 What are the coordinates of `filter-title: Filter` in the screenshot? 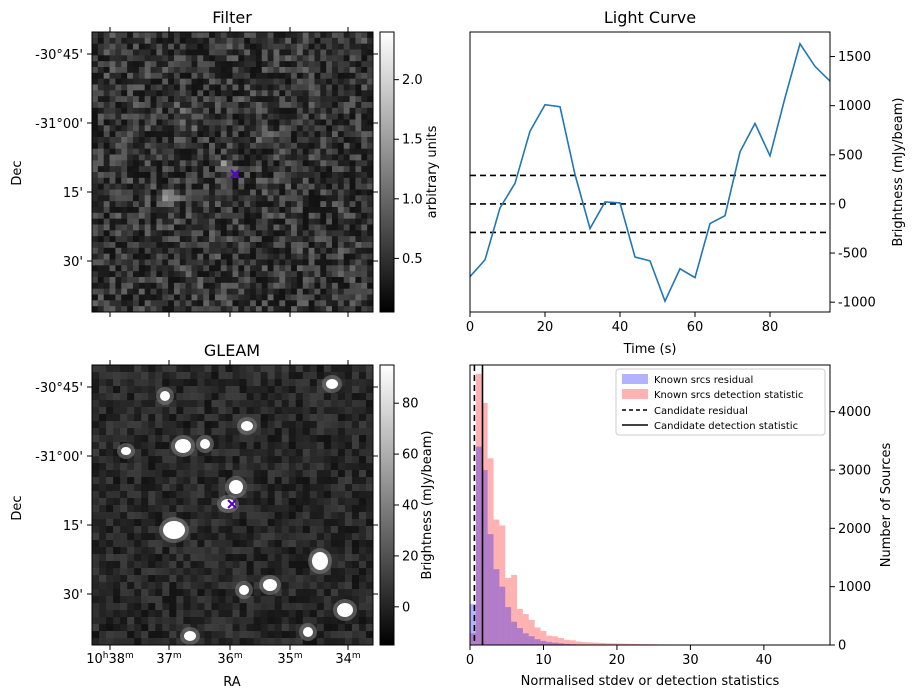 It's located at (232, 17).